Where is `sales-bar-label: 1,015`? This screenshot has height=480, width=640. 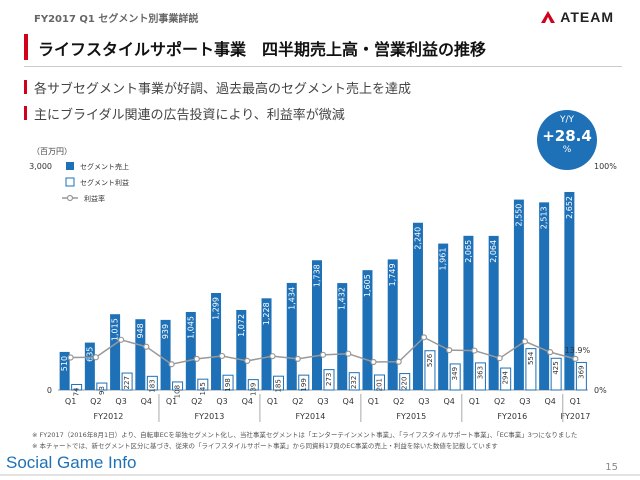
sales-bar-label: 1,015 is located at coordinates (115, 329).